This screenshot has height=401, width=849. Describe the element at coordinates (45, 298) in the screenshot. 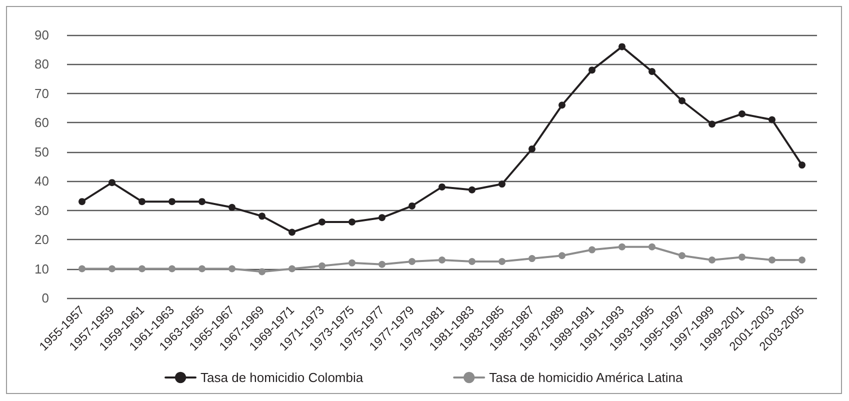

I see `y-tick-label: 0` at that location.